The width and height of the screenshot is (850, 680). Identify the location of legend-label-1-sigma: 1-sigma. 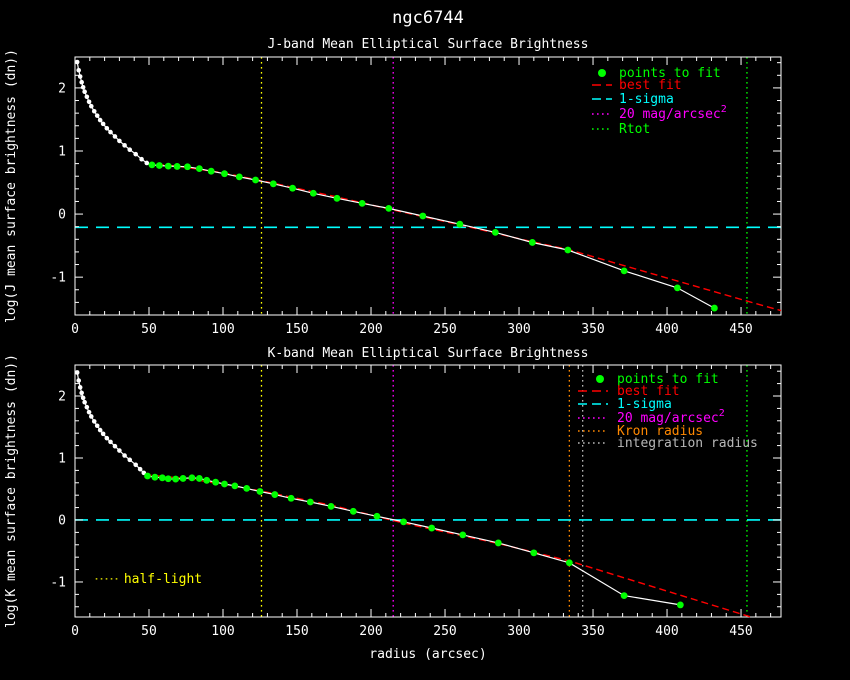
(646, 99).